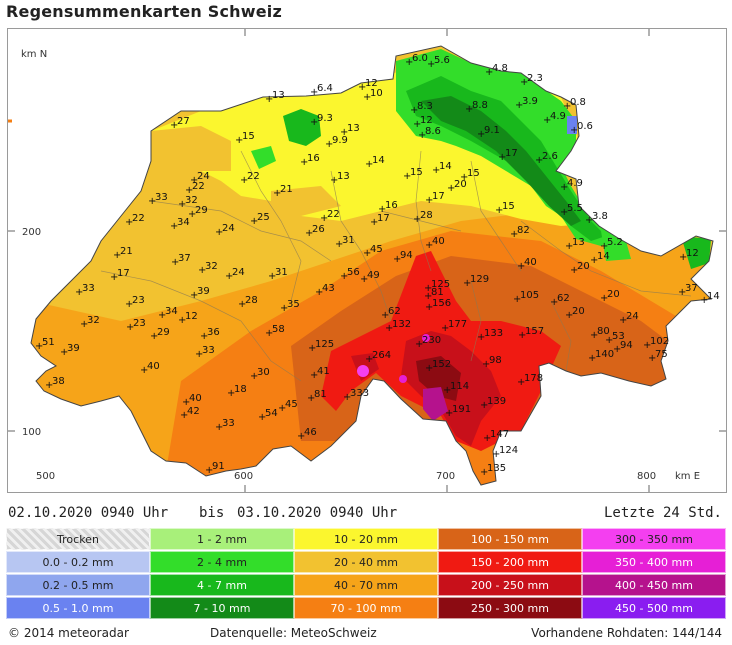 The height and width of the screenshot is (645, 732). I want to click on time-to: 03.10.2020 0940 Uhr, so click(317, 513).